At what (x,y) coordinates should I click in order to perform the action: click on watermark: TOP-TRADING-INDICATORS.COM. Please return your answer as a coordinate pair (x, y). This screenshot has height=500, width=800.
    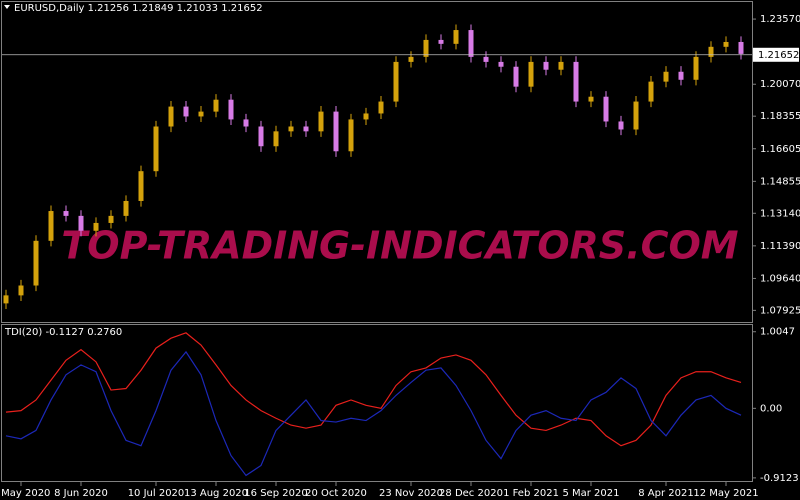
    Looking at the image, I should click on (399, 246).